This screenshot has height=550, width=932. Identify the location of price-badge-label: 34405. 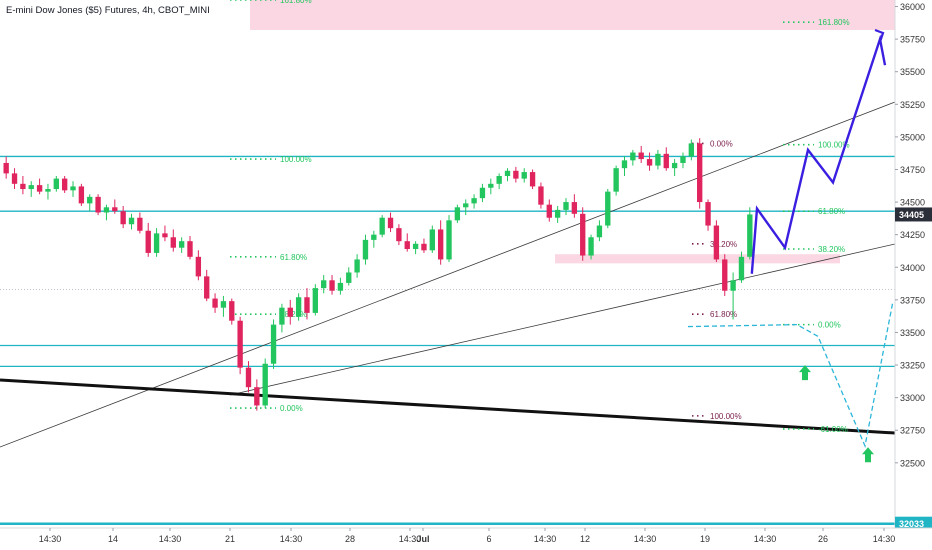
(911, 215).